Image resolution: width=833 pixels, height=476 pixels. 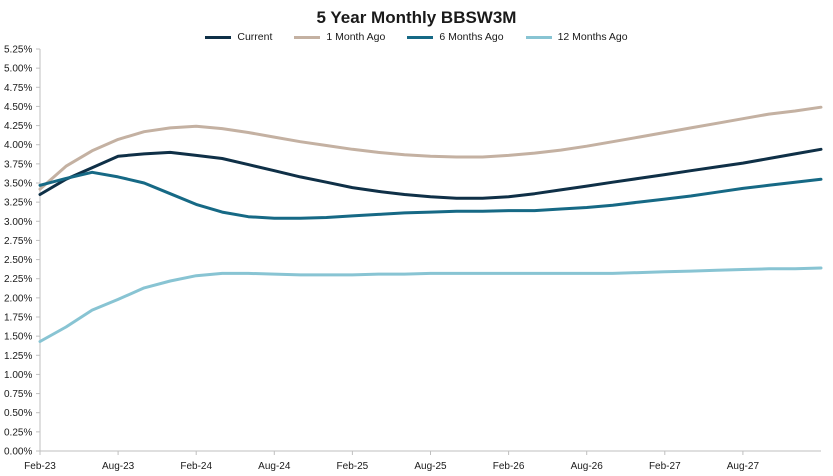 What do you see at coordinates (18, 145) in the screenshot?
I see `y-tick-label: 4.00%` at bounding box center [18, 145].